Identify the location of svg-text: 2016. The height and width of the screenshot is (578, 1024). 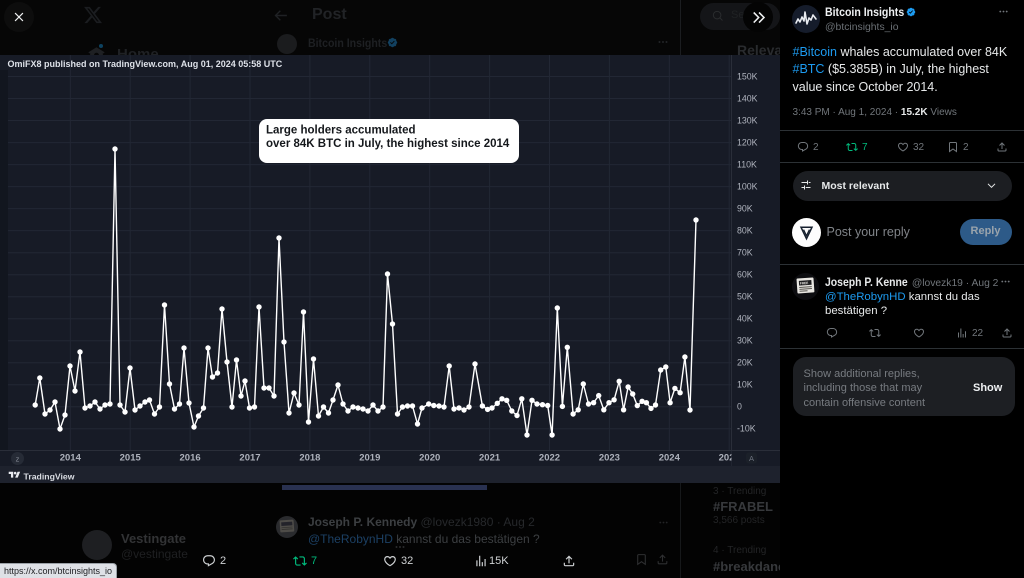
(190, 458).